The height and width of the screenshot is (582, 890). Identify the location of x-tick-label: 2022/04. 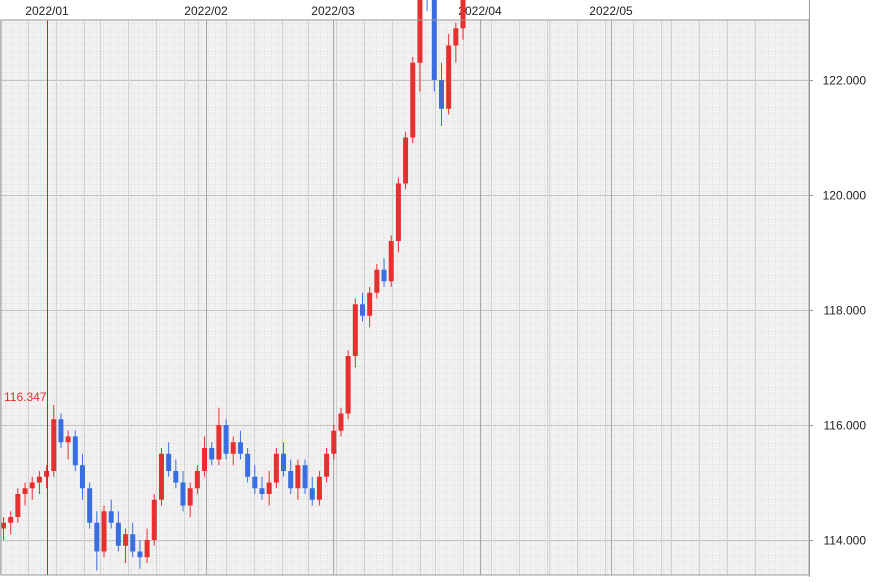
(480, 11).